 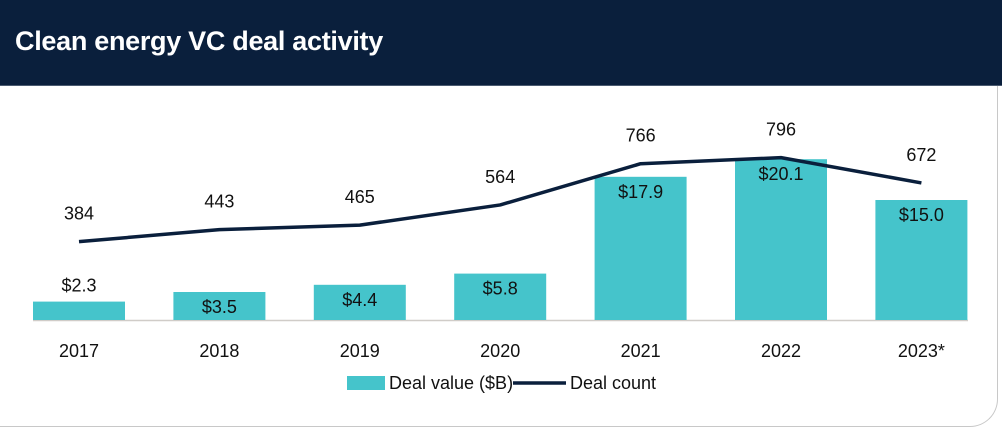 I want to click on bar-value-label: $5.8, so click(x=500, y=289).